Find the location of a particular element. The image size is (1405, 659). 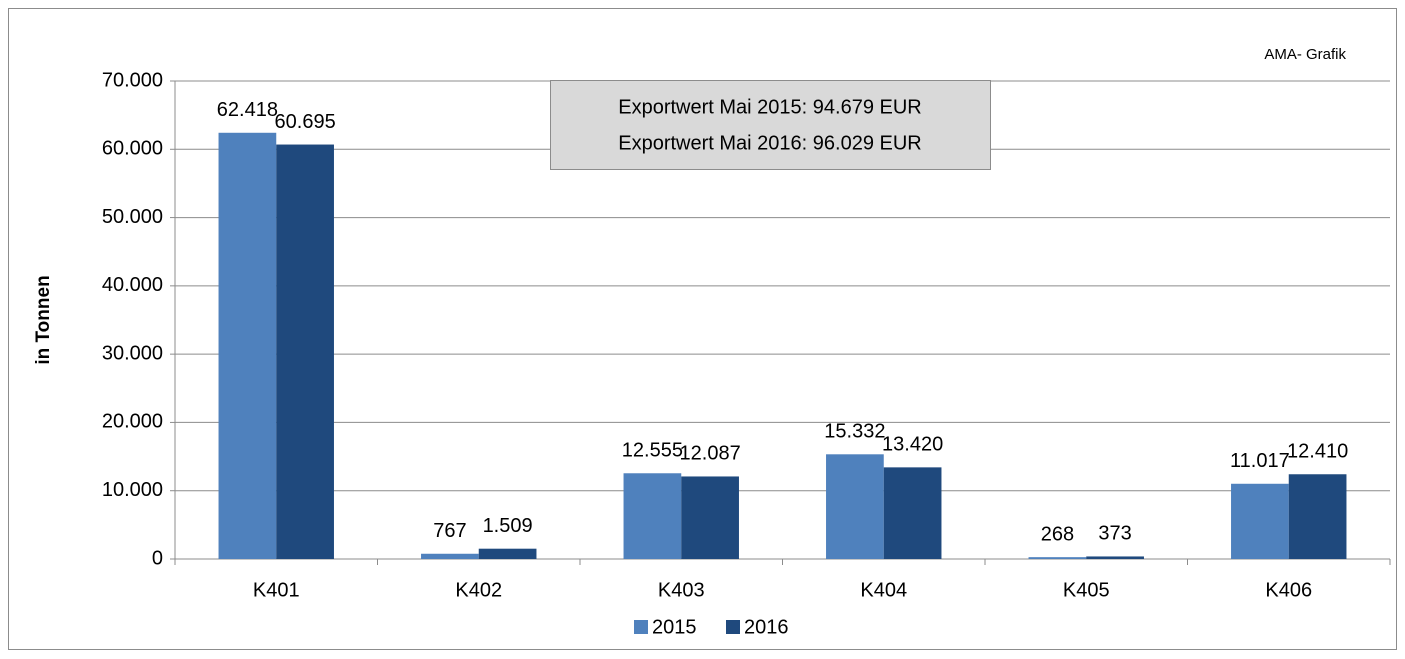

x-tick-label: K404 is located at coordinates (883, 590).